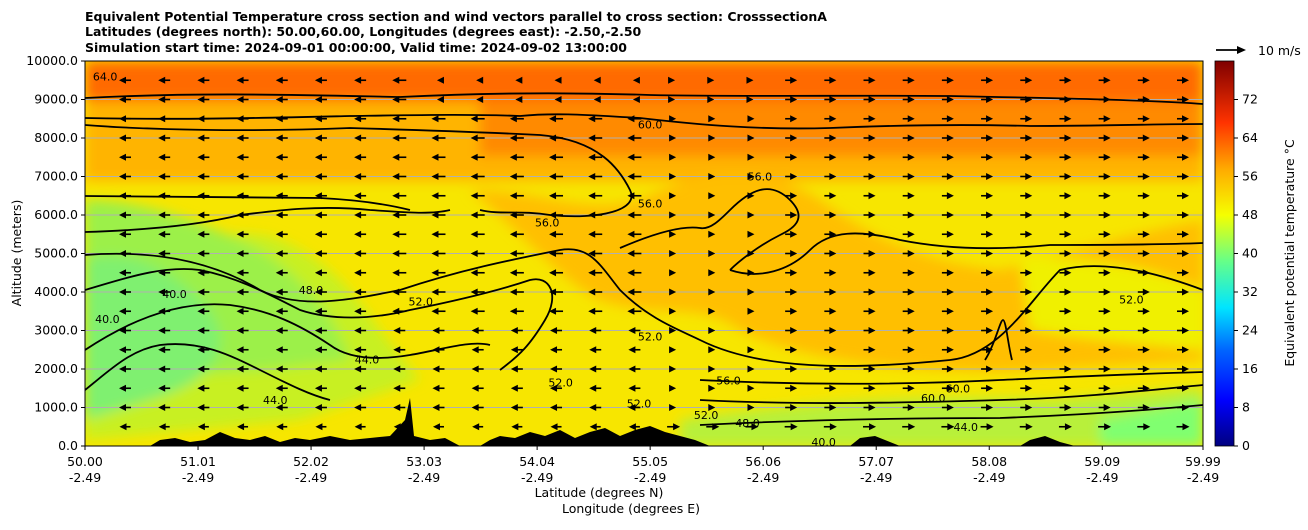  What do you see at coordinates (951, 378) in the screenshot?
I see `contour-48-east` at bounding box center [951, 378].